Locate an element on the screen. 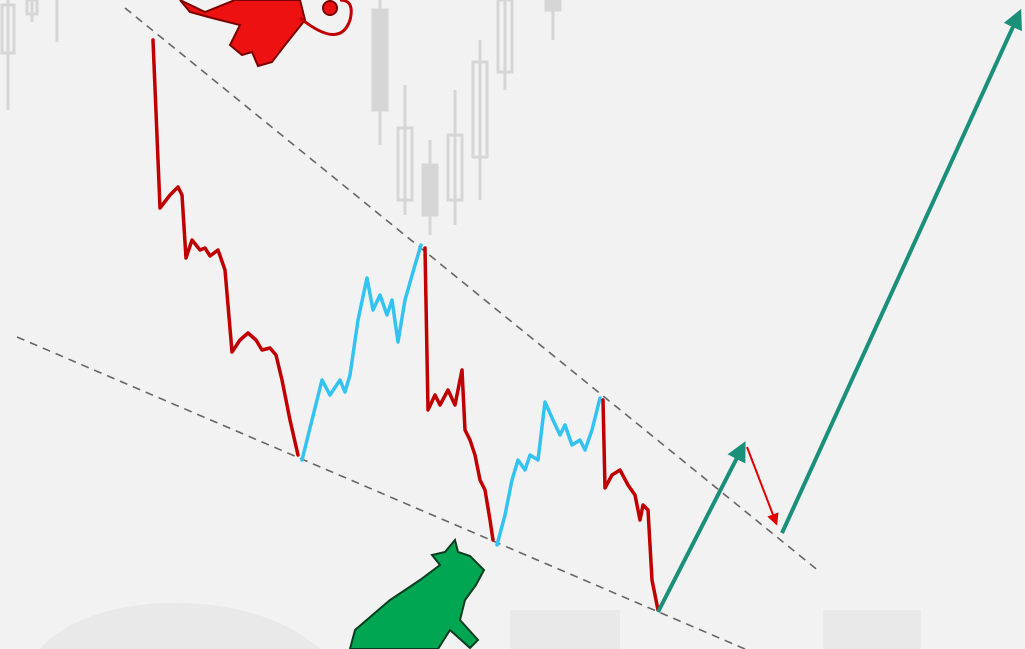  bear-head is located at coordinates (330, 8).